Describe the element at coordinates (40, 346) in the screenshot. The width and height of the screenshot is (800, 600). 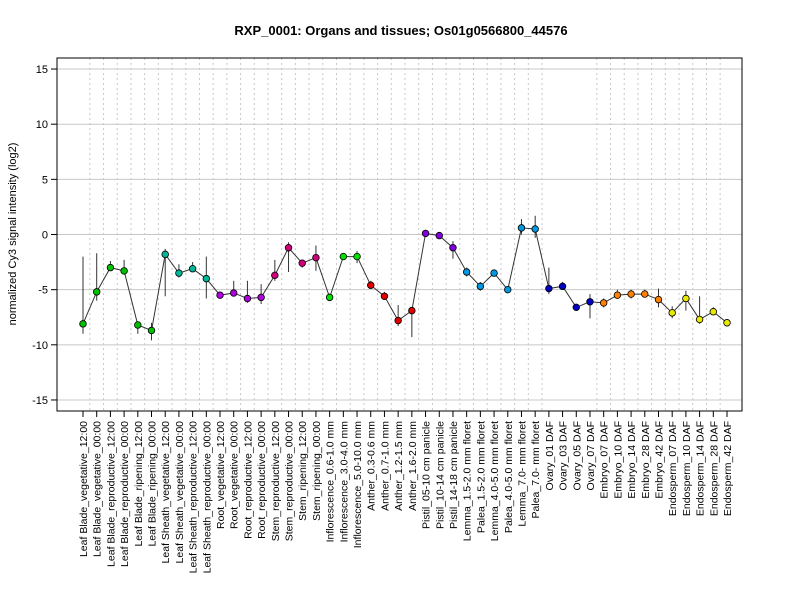
I see `y-tick-label: -10` at that location.